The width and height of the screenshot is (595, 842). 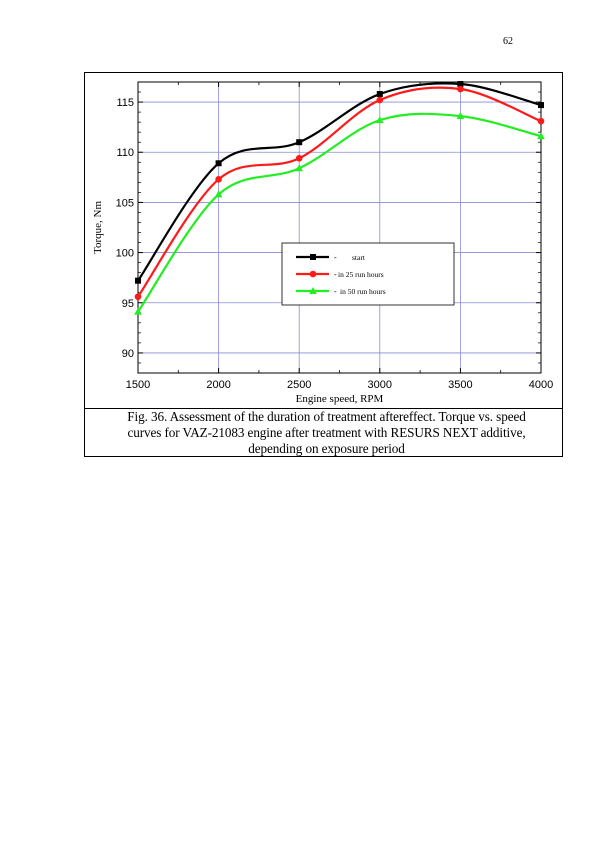 I want to click on y-tick-label: 95, so click(x=128, y=304).